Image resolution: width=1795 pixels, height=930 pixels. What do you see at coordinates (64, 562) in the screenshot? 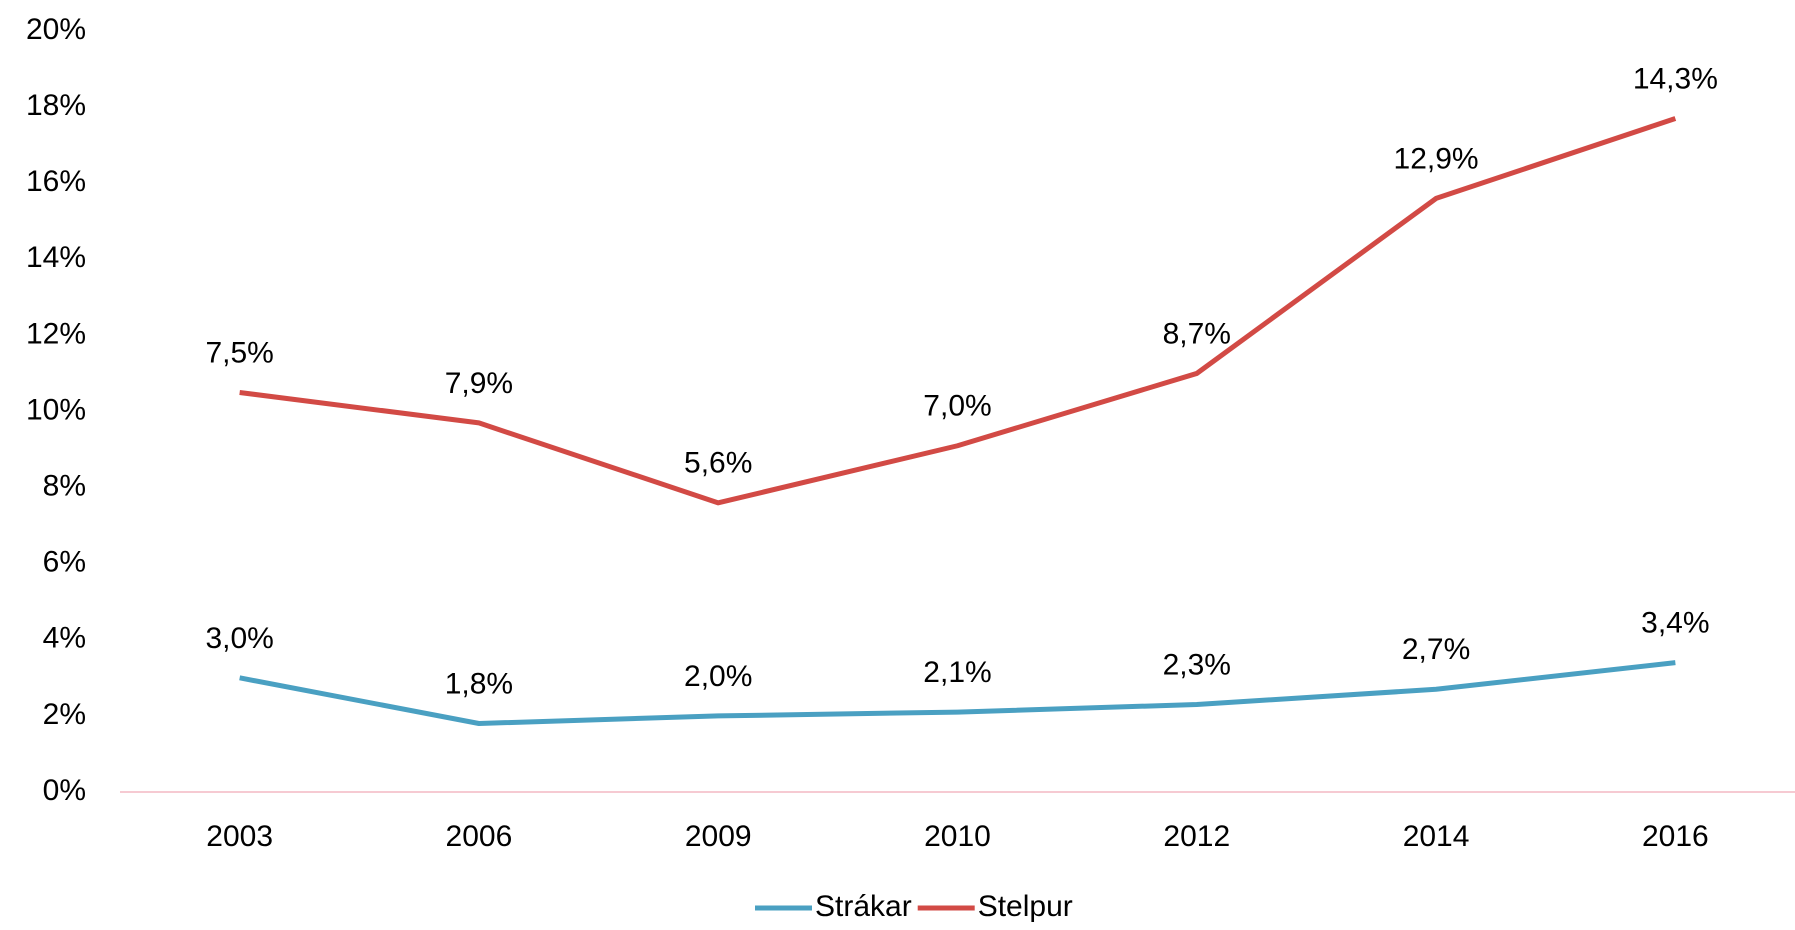
I see `y-tick-label: 6%` at bounding box center [64, 562].